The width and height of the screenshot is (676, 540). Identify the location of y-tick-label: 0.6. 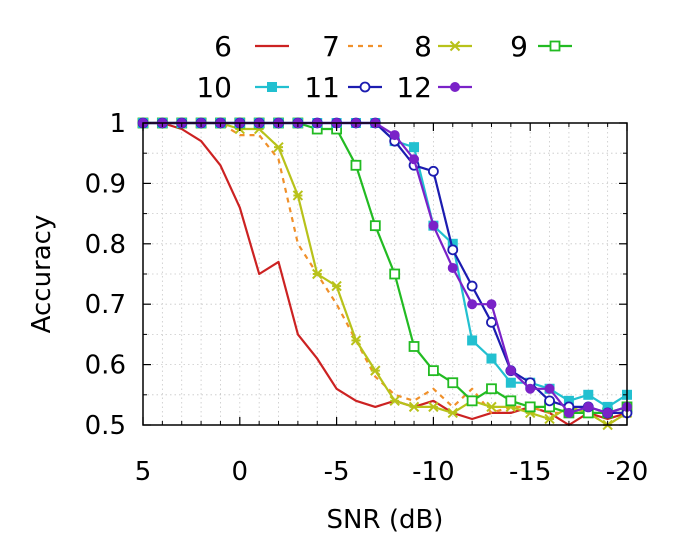
(105, 366).